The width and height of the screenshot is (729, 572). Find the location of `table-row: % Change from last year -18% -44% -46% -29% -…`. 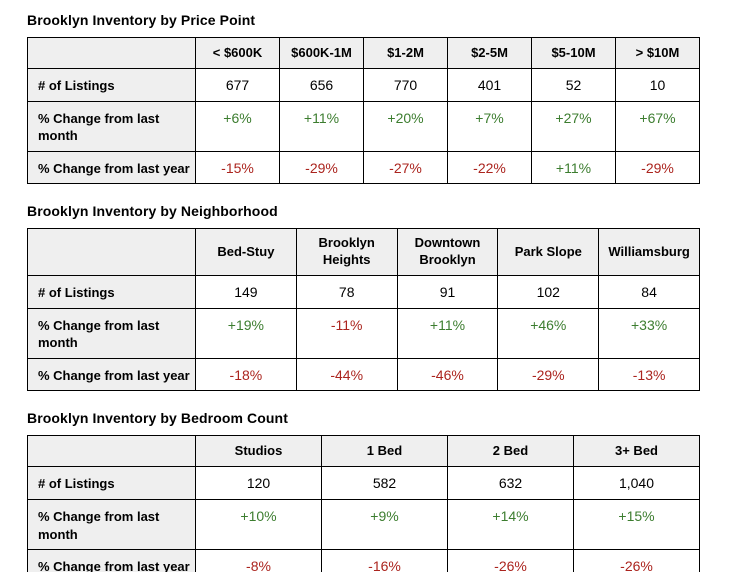

table-row: % Change from last year -18% -44% -46% -29% -… is located at coordinates (363, 374).